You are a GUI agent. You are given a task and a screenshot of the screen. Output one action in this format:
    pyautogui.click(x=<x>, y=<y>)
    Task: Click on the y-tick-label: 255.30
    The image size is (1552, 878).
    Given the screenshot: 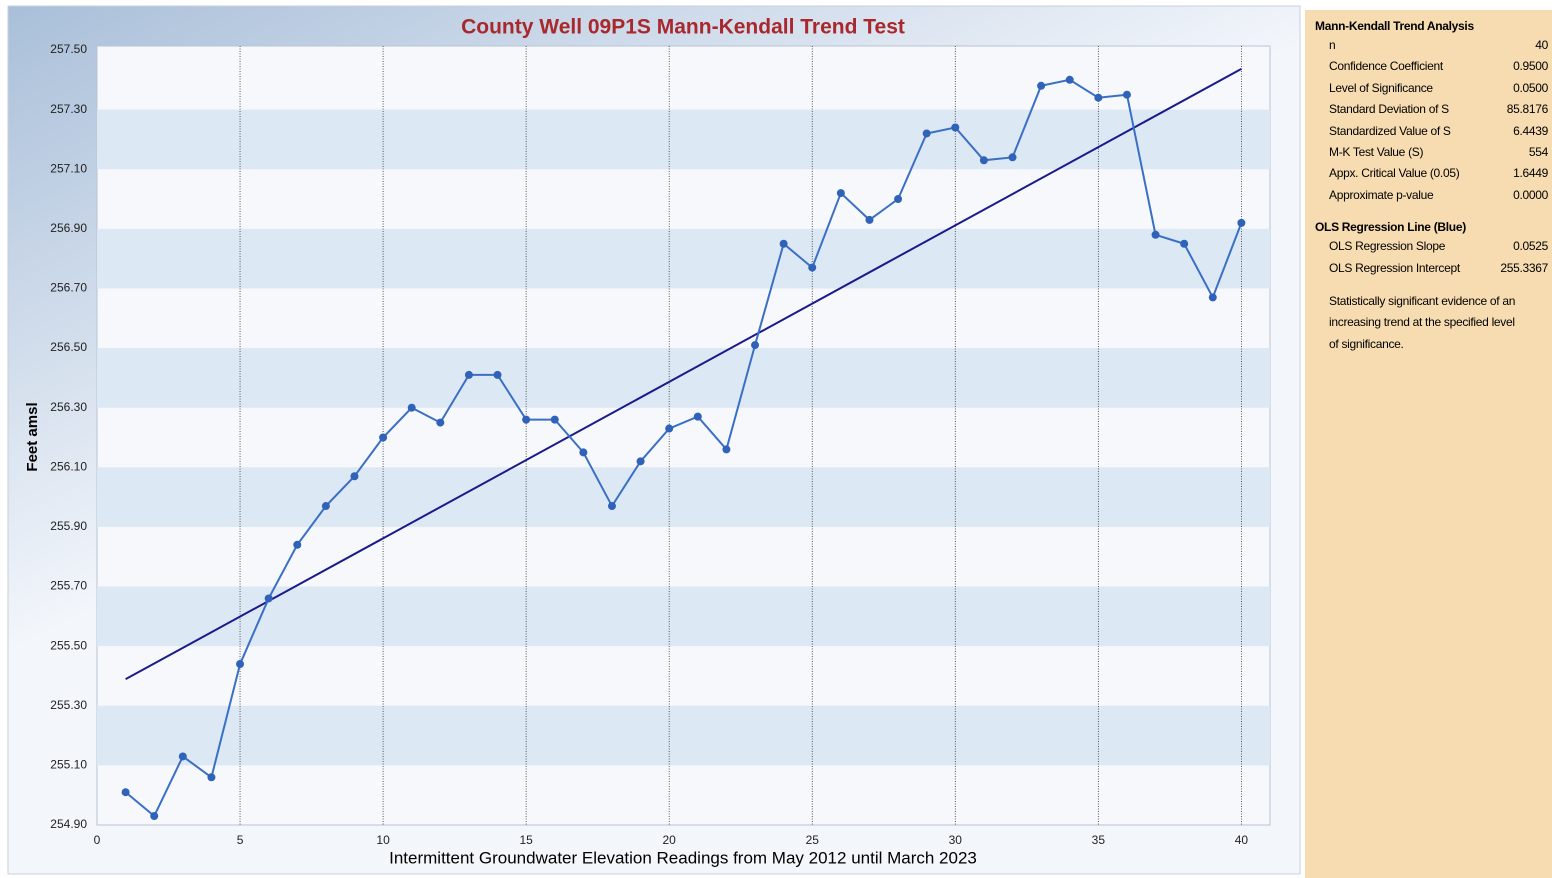 What is the action you would take?
    pyautogui.click(x=68, y=705)
    